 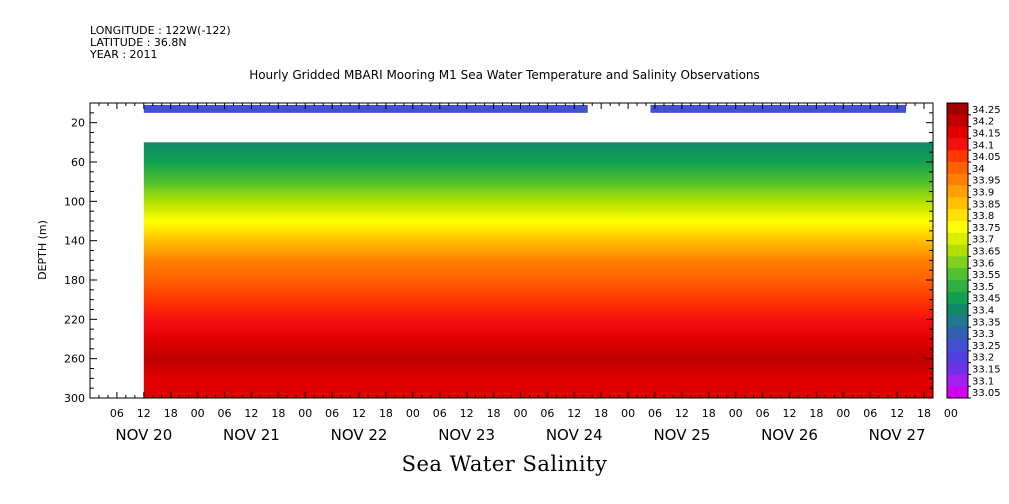 What do you see at coordinates (978, 169) in the screenshot?
I see `colorbar-label: 34` at bounding box center [978, 169].